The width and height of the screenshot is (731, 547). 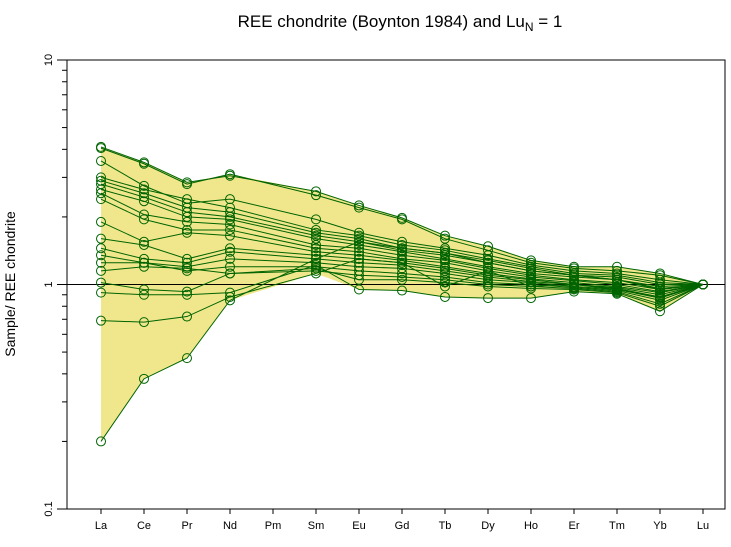 What do you see at coordinates (187, 526) in the screenshot?
I see `x-tick-label: Pr` at bounding box center [187, 526].